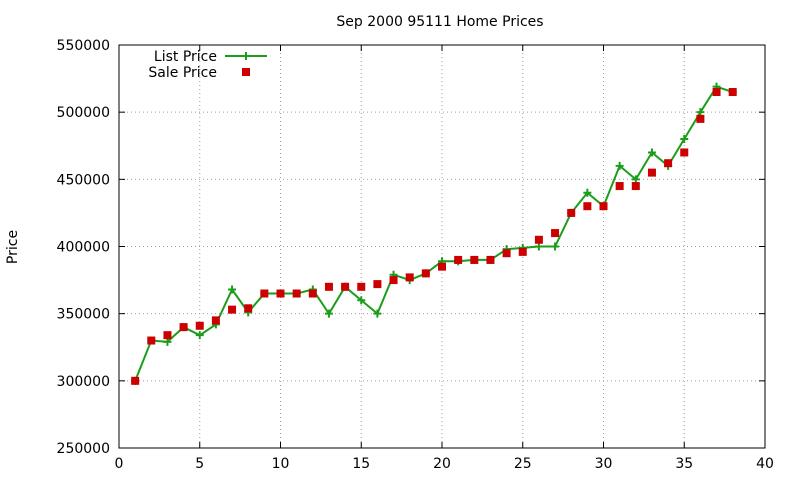 This screenshot has height=480, width=800. Describe the element at coordinates (765, 464) in the screenshot. I see `x-tick-label: 40` at that location.